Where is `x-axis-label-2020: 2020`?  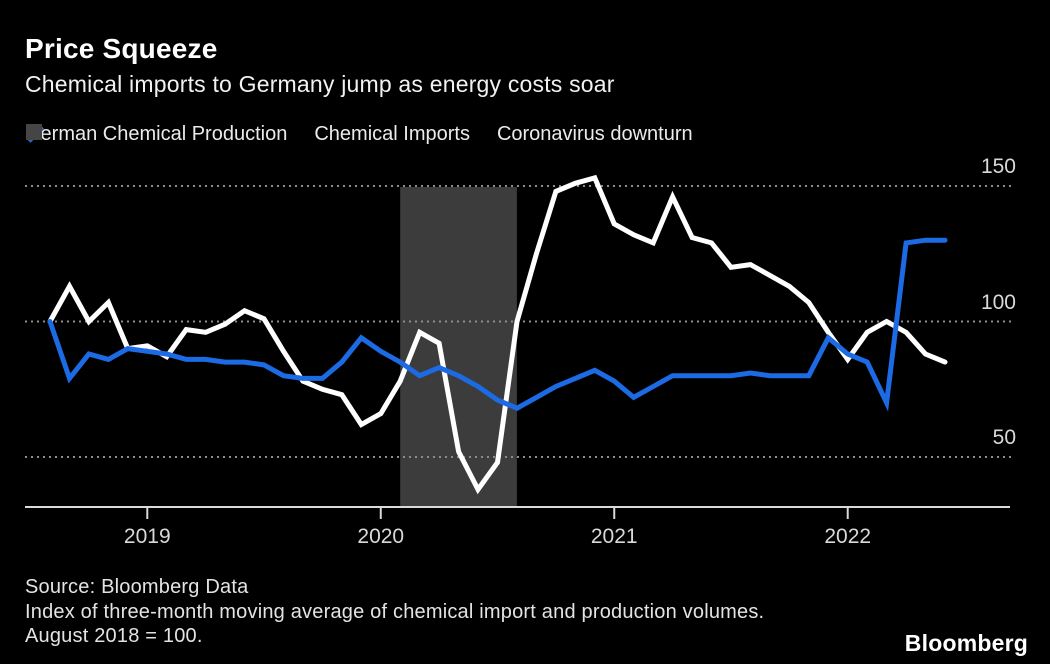
x-axis-label-2020: 2020 is located at coordinates (381, 536).